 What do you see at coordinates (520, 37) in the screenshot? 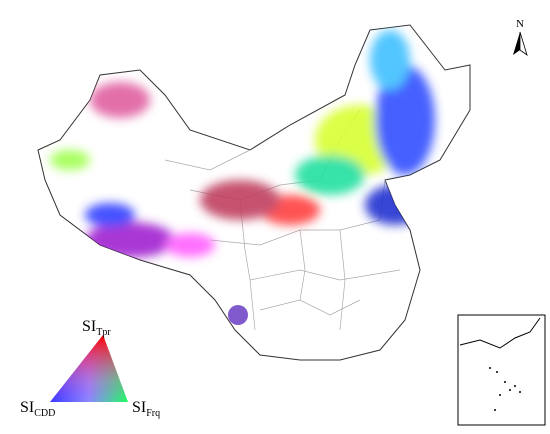
I see `north-arrow: N` at bounding box center [520, 37].